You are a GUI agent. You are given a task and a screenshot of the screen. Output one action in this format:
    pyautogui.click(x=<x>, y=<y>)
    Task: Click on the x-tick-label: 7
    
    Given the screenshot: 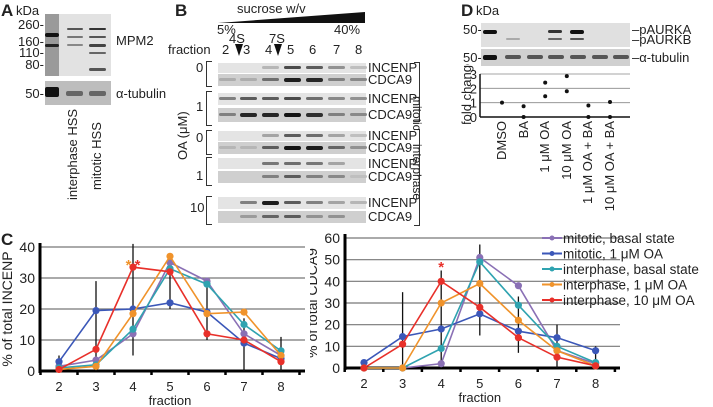 What is the action you would take?
    pyautogui.click(x=243, y=386)
    